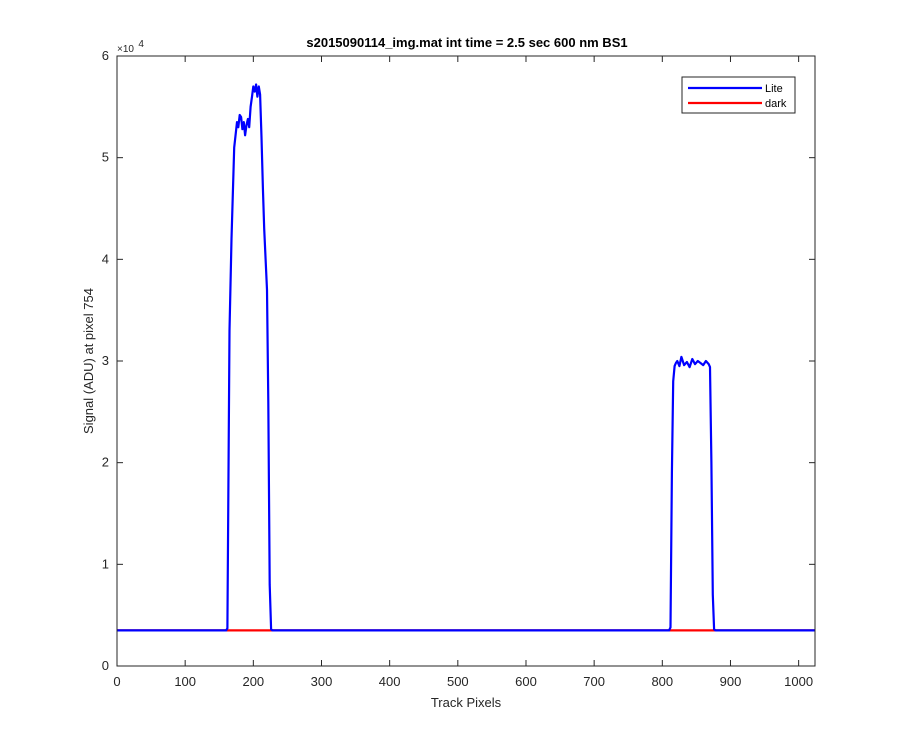 The image size is (900, 750). I want to click on y-tick-label: 6, so click(105, 55).